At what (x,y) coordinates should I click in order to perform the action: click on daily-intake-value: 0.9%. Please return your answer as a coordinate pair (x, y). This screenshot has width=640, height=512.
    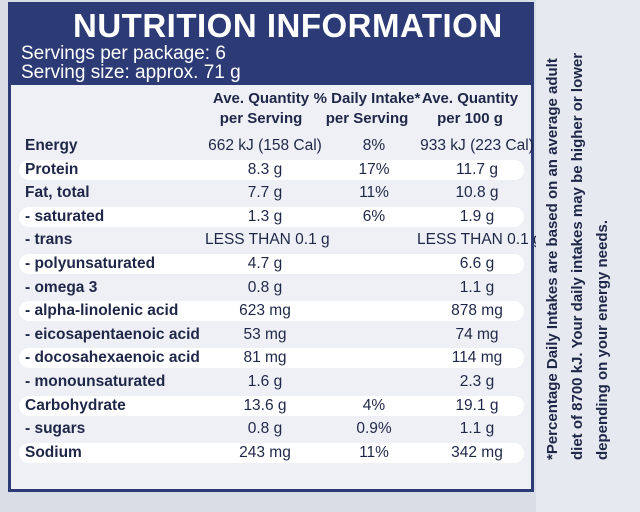
    Looking at the image, I should click on (374, 429).